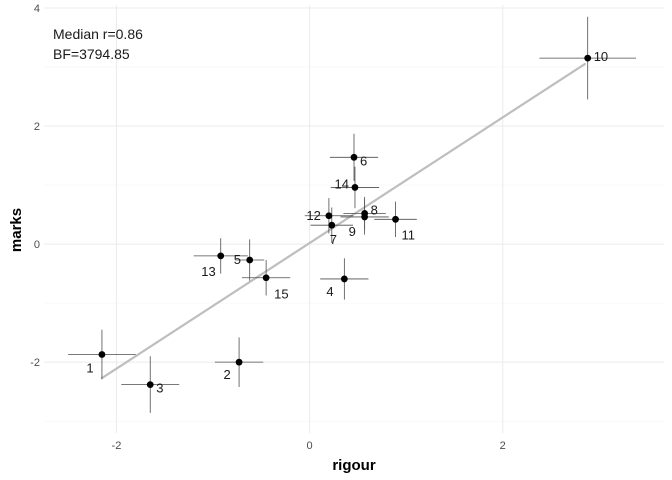 The image size is (672, 480). I want to click on point-label: 8, so click(374, 209).